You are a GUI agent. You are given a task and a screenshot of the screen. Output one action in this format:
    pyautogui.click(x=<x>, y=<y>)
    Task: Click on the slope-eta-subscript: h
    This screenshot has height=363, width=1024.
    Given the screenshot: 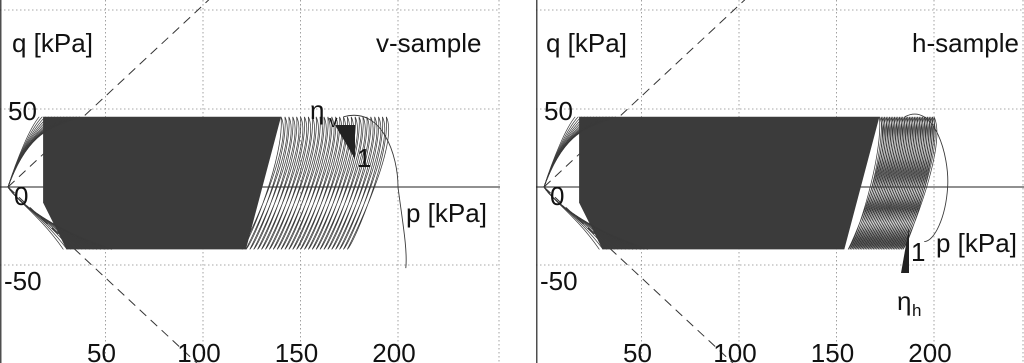 What is the action you would take?
    pyautogui.click(x=916, y=310)
    